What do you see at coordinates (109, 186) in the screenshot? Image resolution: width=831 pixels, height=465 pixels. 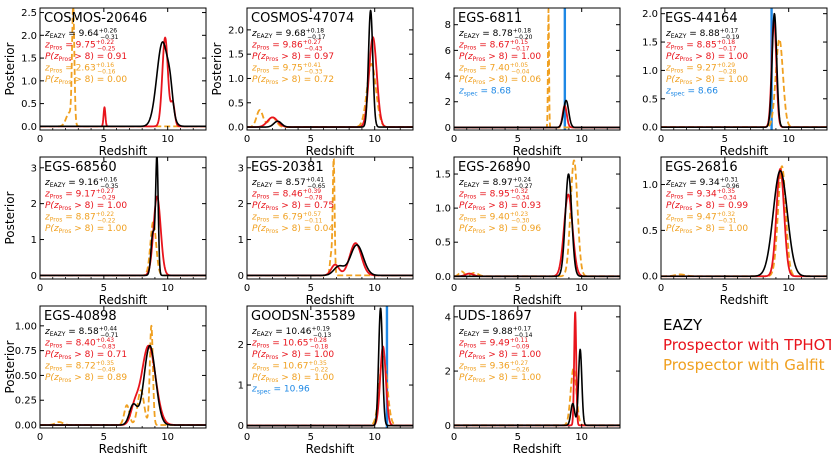 I see `annotation-lower-error: −0.35` at bounding box center [109, 186].